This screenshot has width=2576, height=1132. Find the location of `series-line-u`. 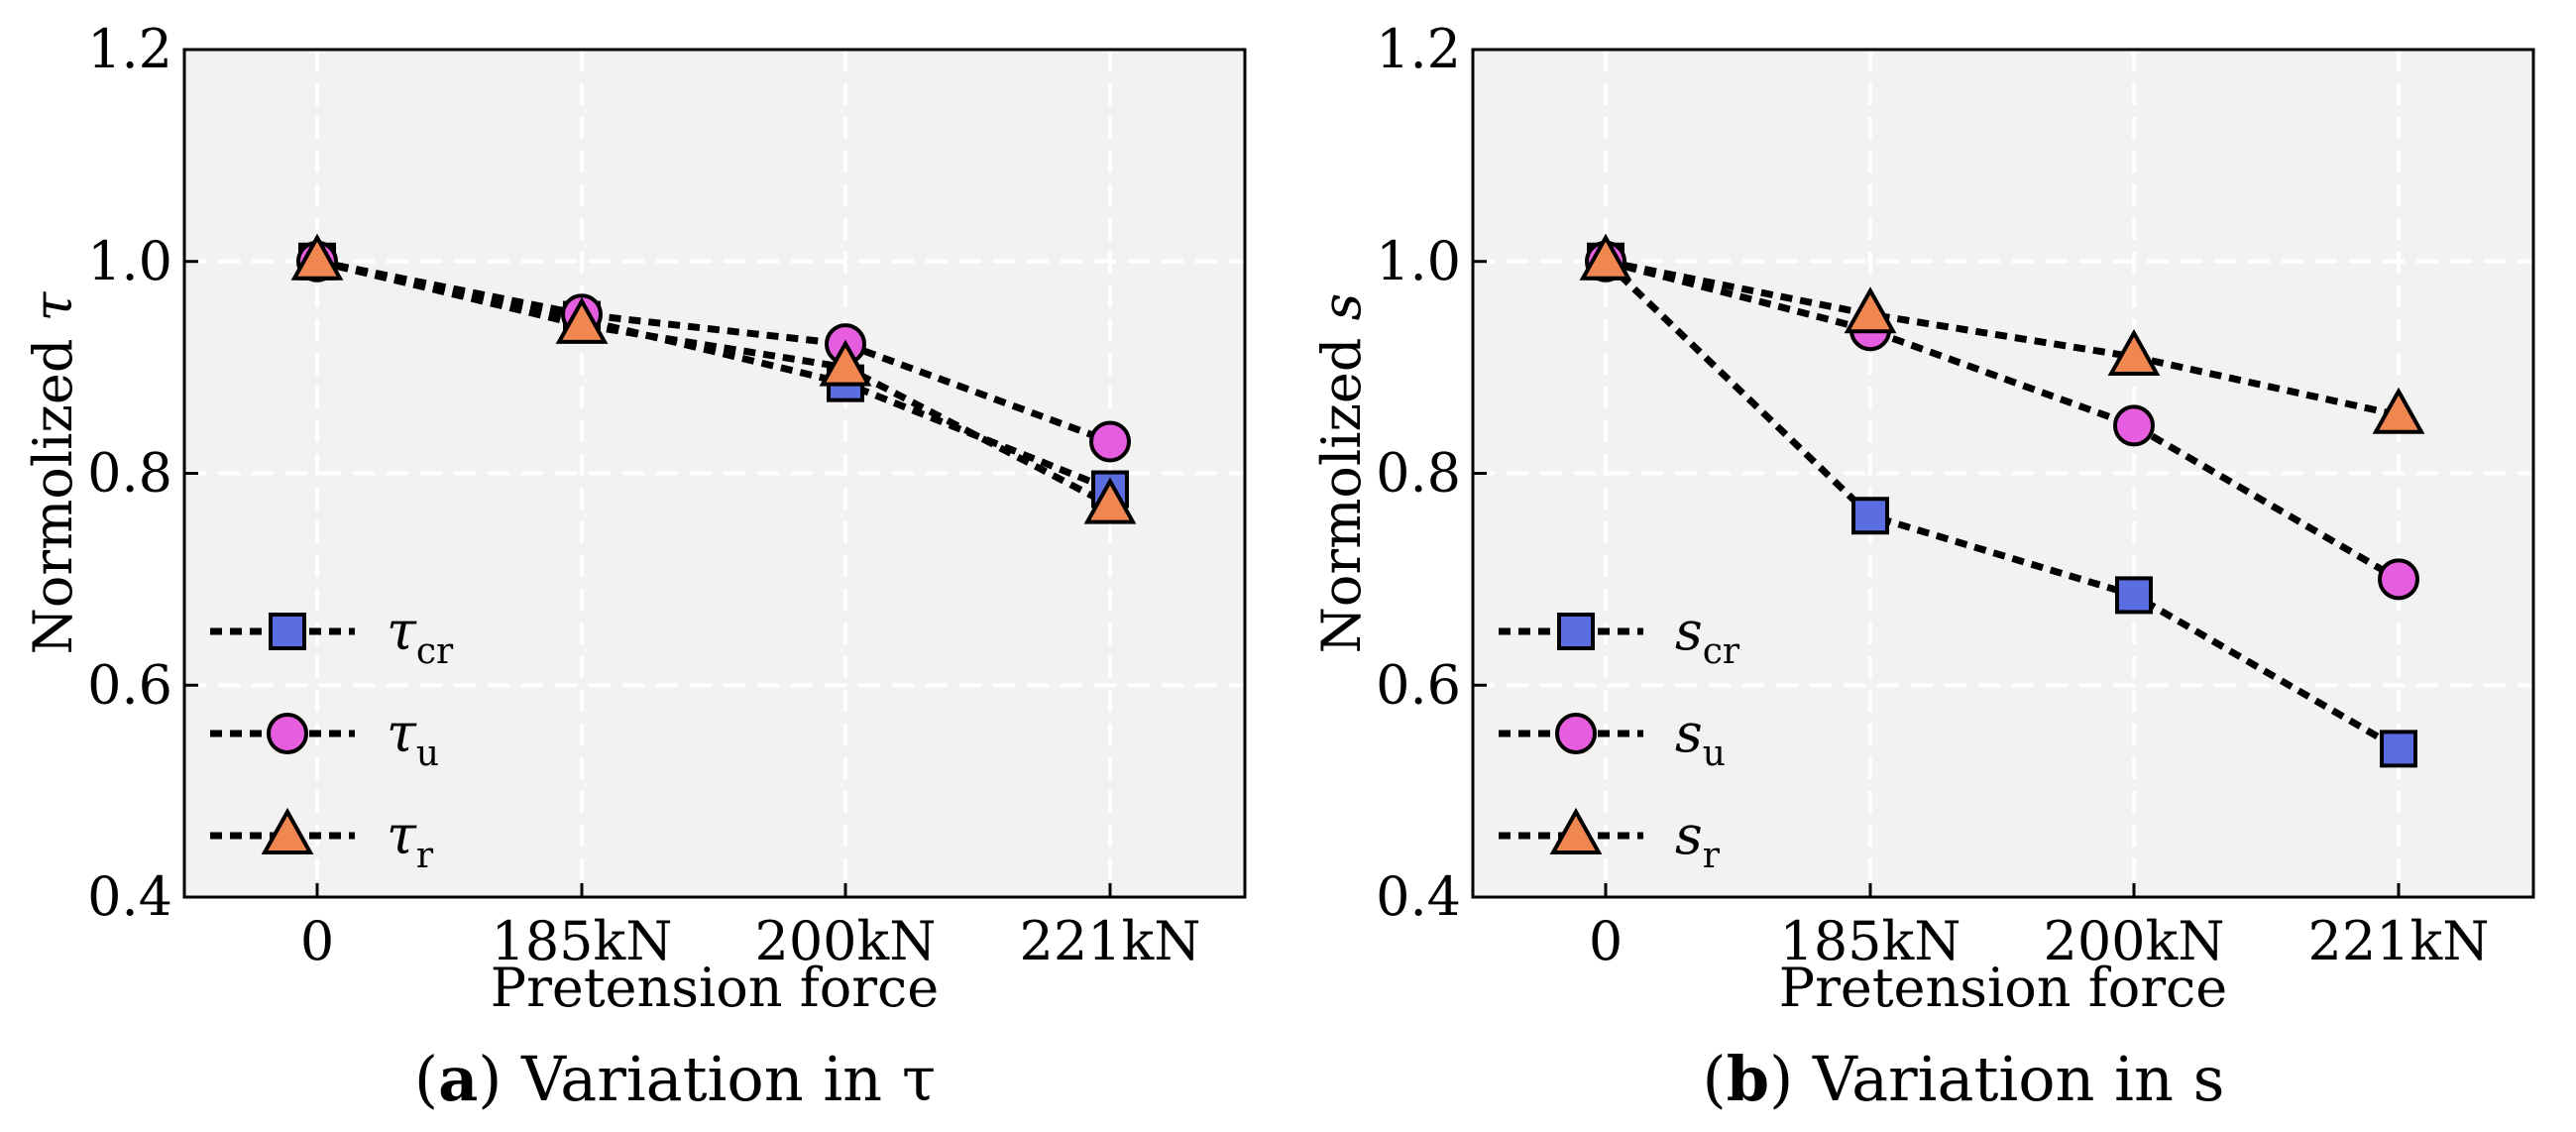

series-line-u is located at coordinates (714, 351).